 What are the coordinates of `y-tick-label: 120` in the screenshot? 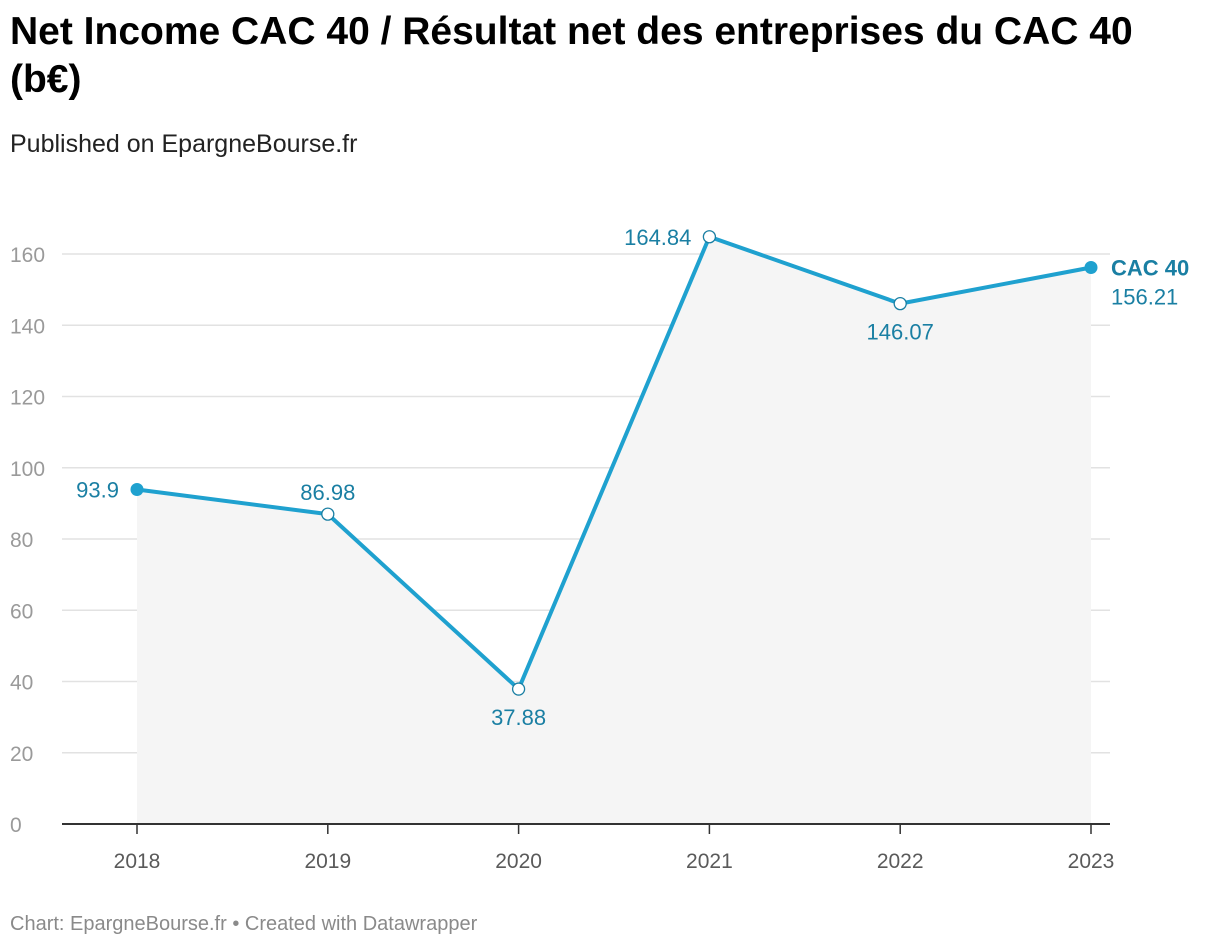 It's located at (27, 398).